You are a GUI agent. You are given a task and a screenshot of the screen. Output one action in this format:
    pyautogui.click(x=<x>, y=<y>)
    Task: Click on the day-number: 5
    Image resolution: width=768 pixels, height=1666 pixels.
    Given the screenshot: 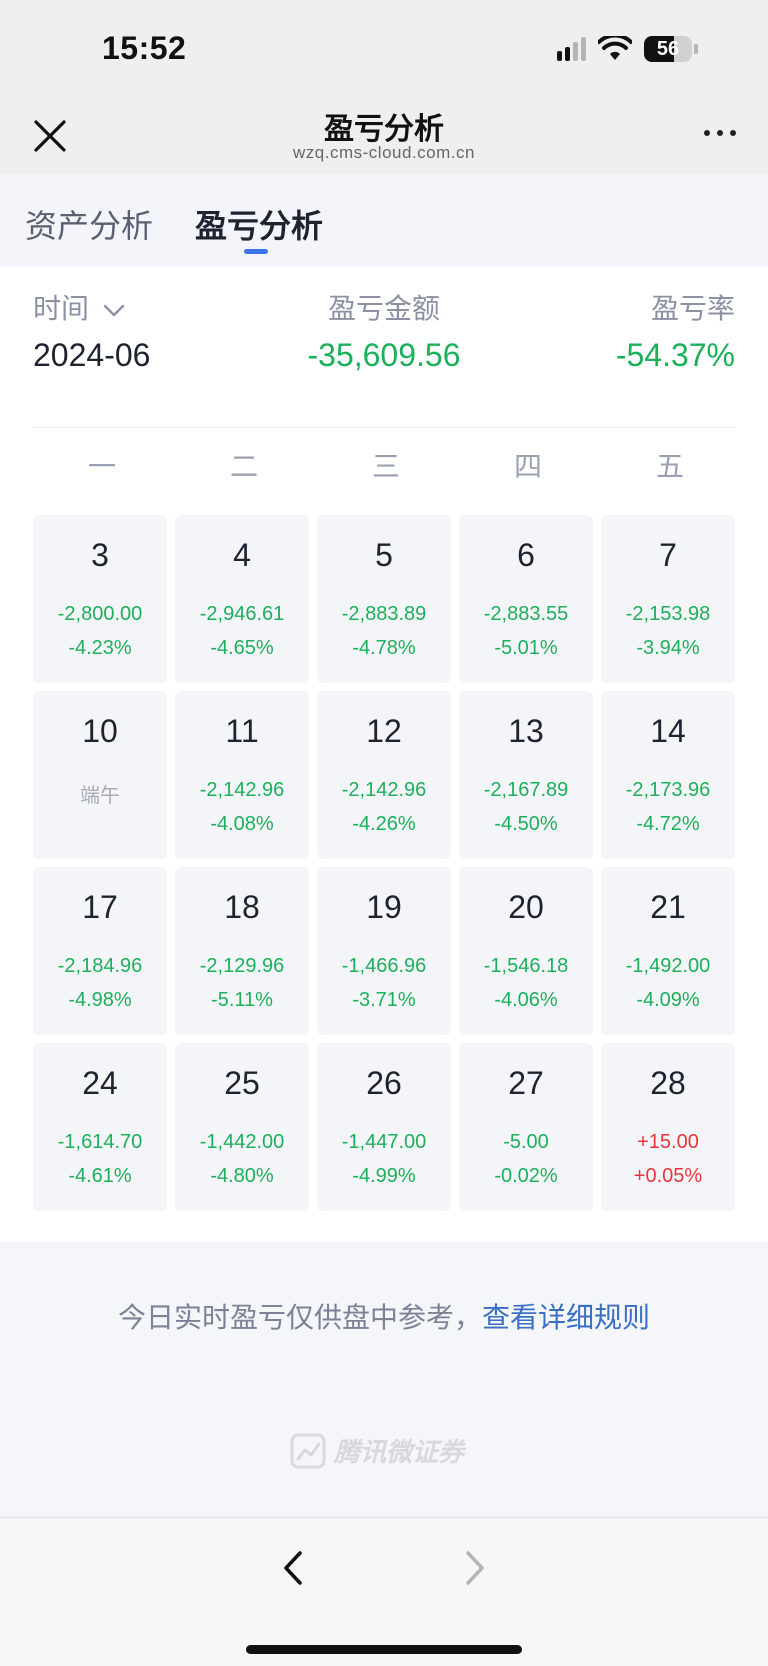 What is the action you would take?
    pyautogui.click(x=384, y=555)
    